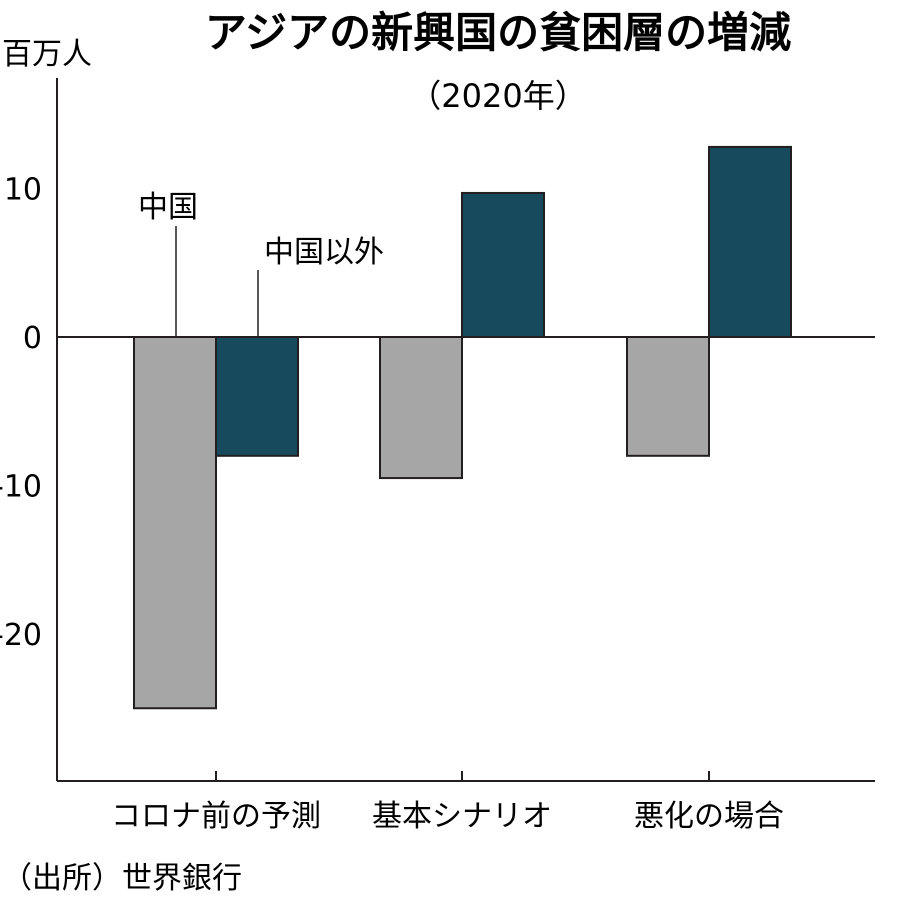 The image size is (900, 909). I want to click on legend-label-china: 中国, so click(168, 207).